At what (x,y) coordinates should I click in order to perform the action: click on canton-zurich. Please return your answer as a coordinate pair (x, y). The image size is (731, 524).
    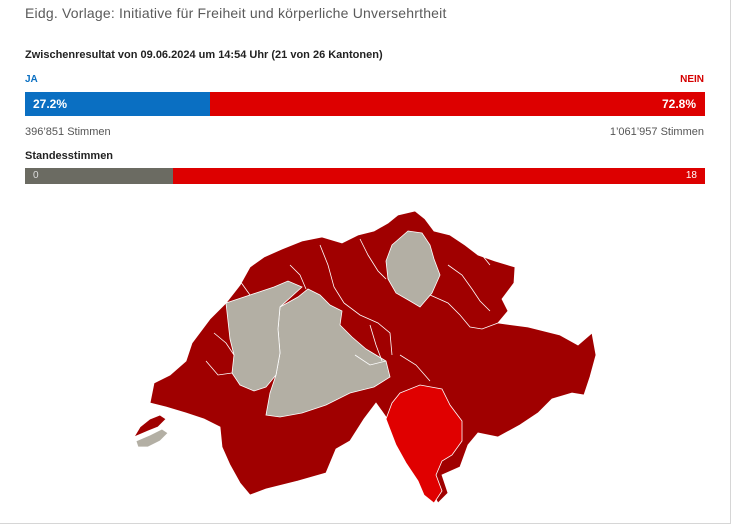
    Looking at the image, I should click on (413, 269).